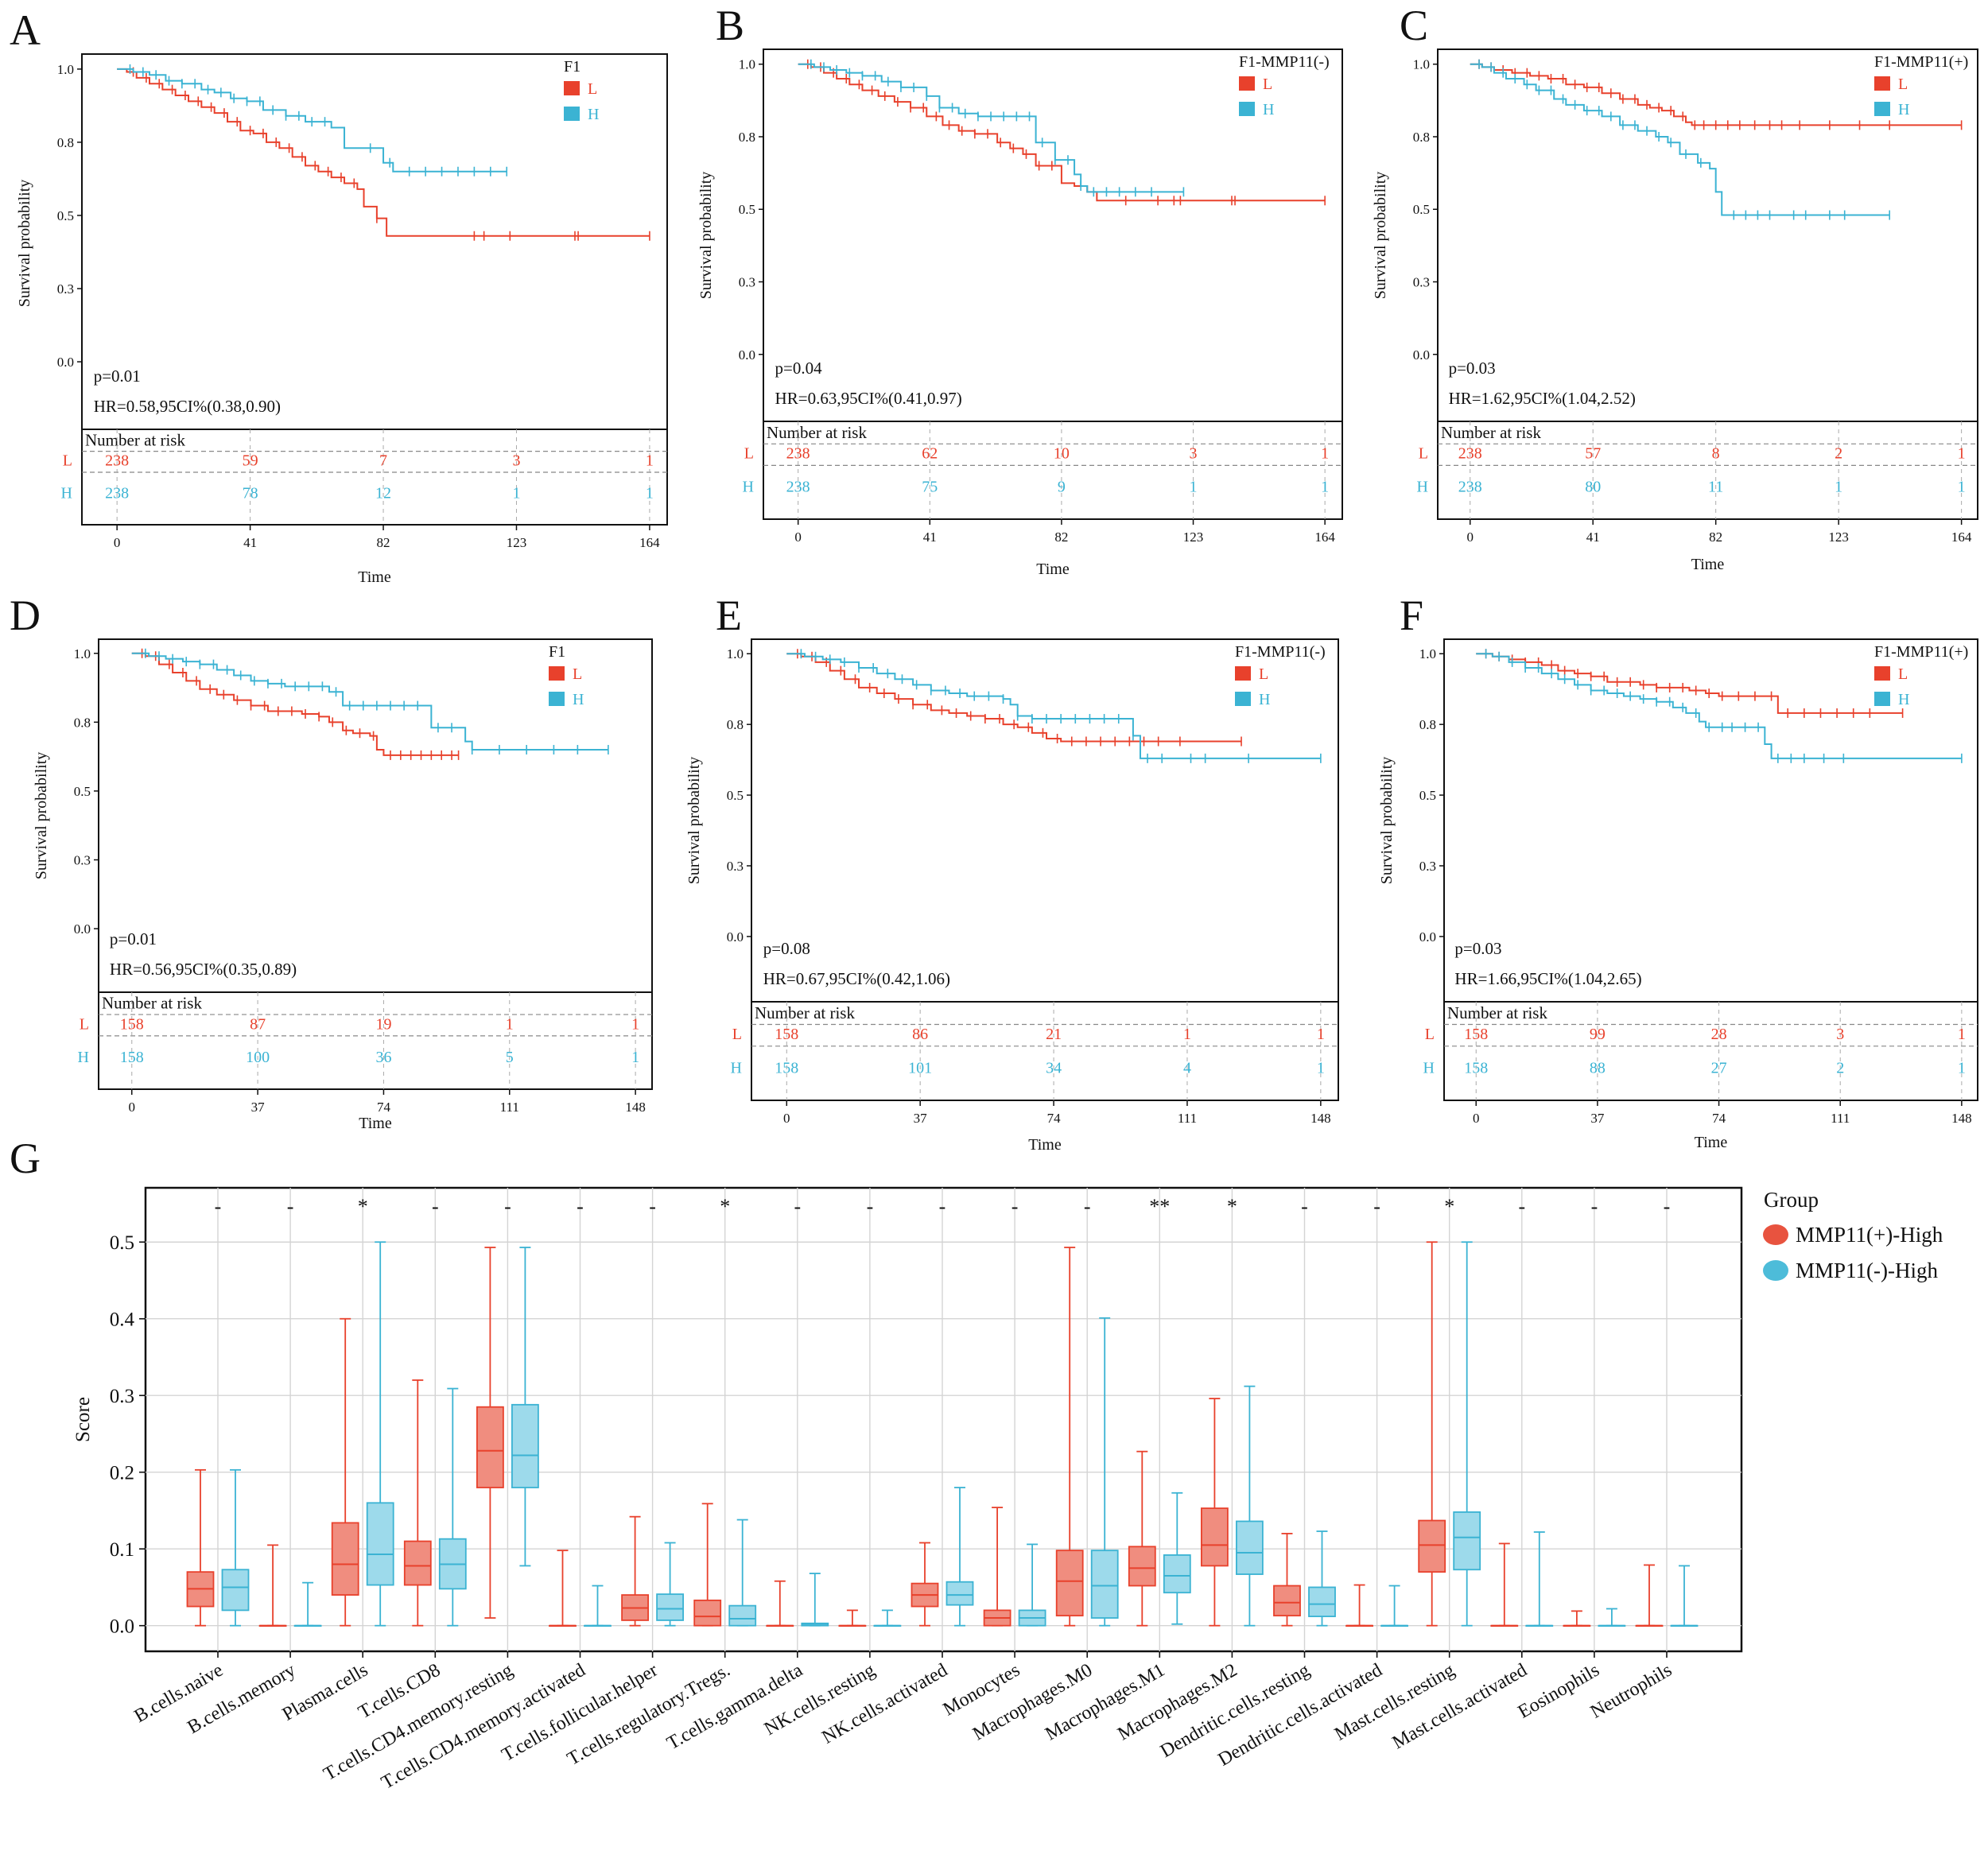 The width and height of the screenshot is (1988, 1862). What do you see at coordinates (510, 1057) in the screenshot?
I see `risk-count-H: 5` at bounding box center [510, 1057].